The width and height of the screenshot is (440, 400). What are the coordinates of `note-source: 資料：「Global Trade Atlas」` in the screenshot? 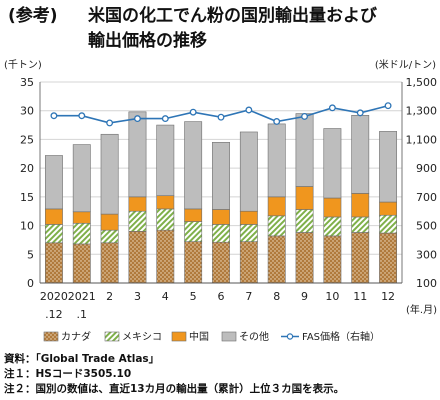 It's located at (82, 359).